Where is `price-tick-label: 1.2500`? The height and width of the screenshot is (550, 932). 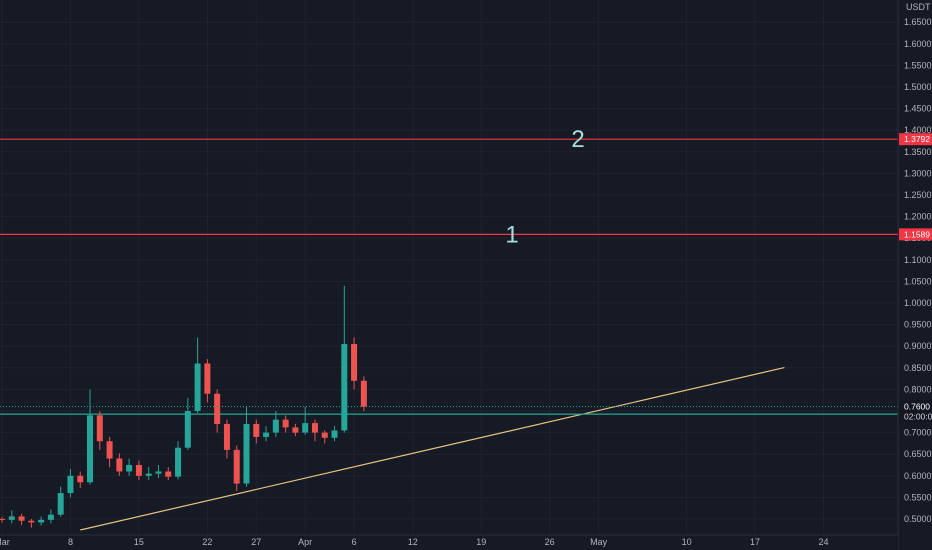 price-tick-label: 1.2500 is located at coordinates (918, 195).